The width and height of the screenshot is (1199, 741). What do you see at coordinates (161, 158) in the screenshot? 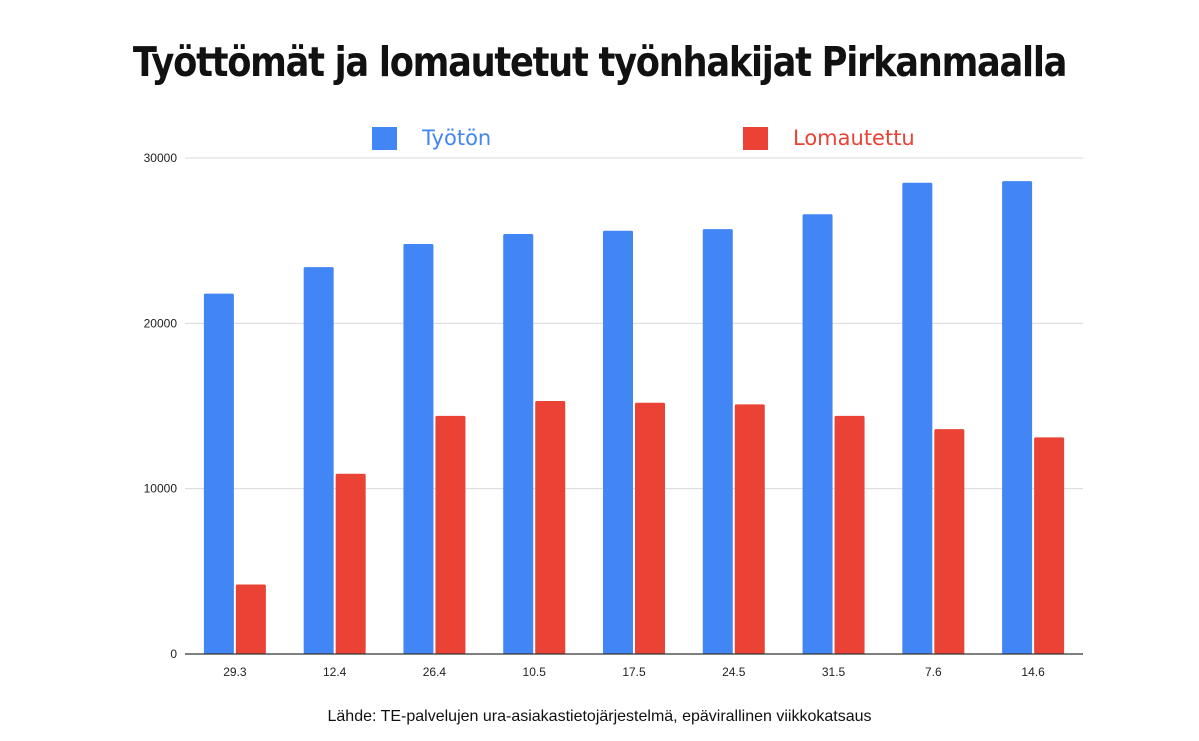
I see `y-tick-label: 30000` at bounding box center [161, 158].